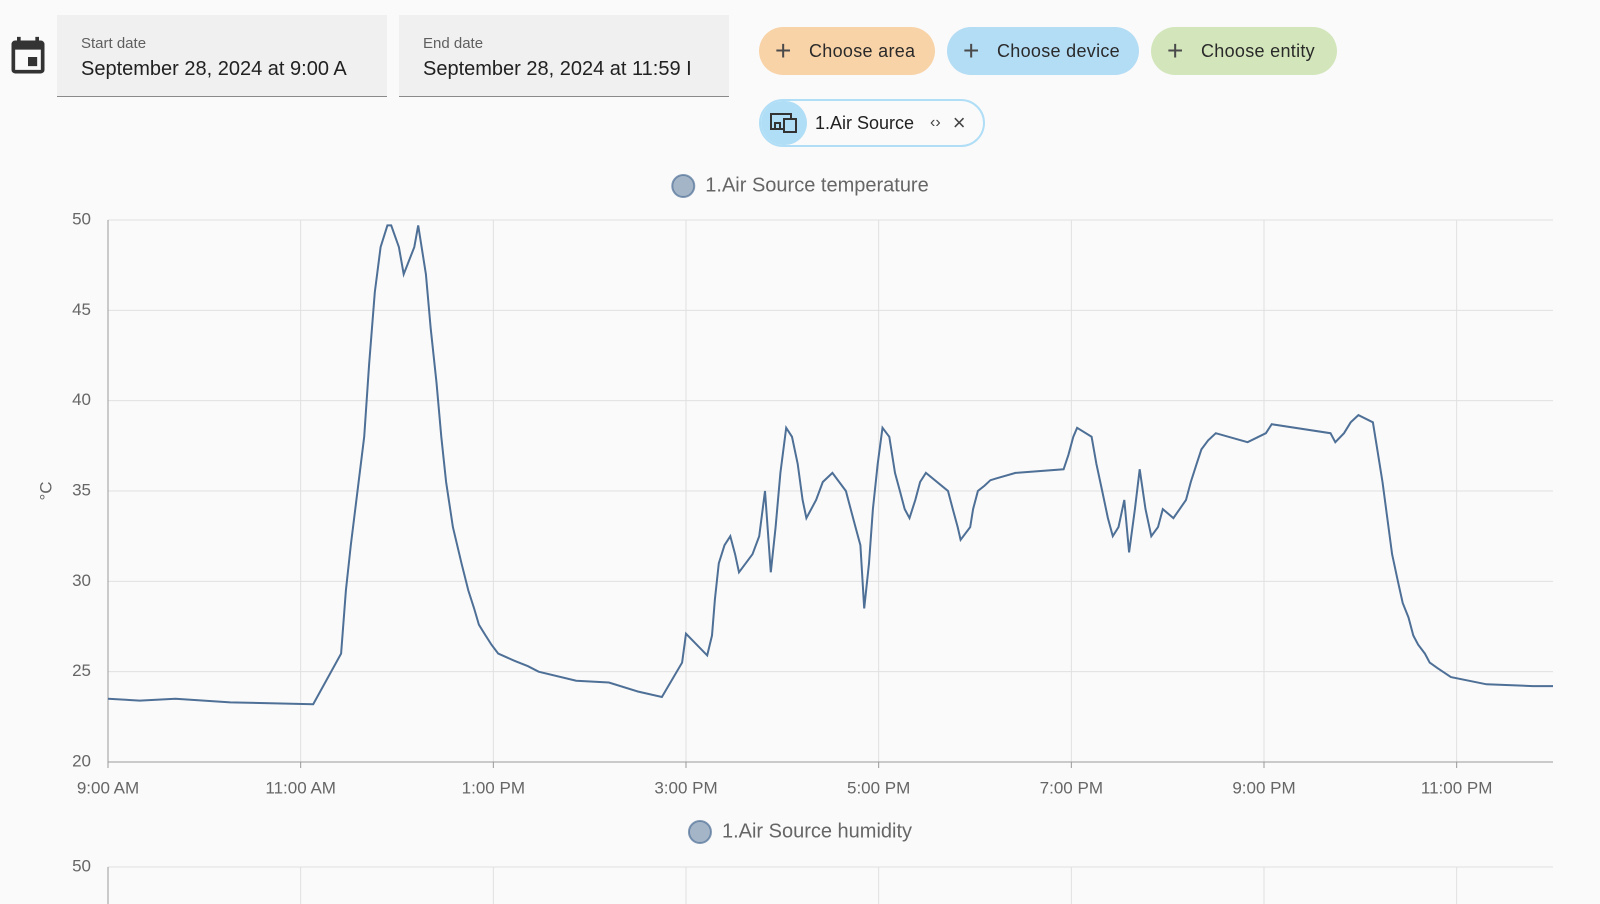  Describe the element at coordinates (222, 56) in the screenshot. I see `start-date-field: Start date September 28, 2024 at 9:00 A` at that location.